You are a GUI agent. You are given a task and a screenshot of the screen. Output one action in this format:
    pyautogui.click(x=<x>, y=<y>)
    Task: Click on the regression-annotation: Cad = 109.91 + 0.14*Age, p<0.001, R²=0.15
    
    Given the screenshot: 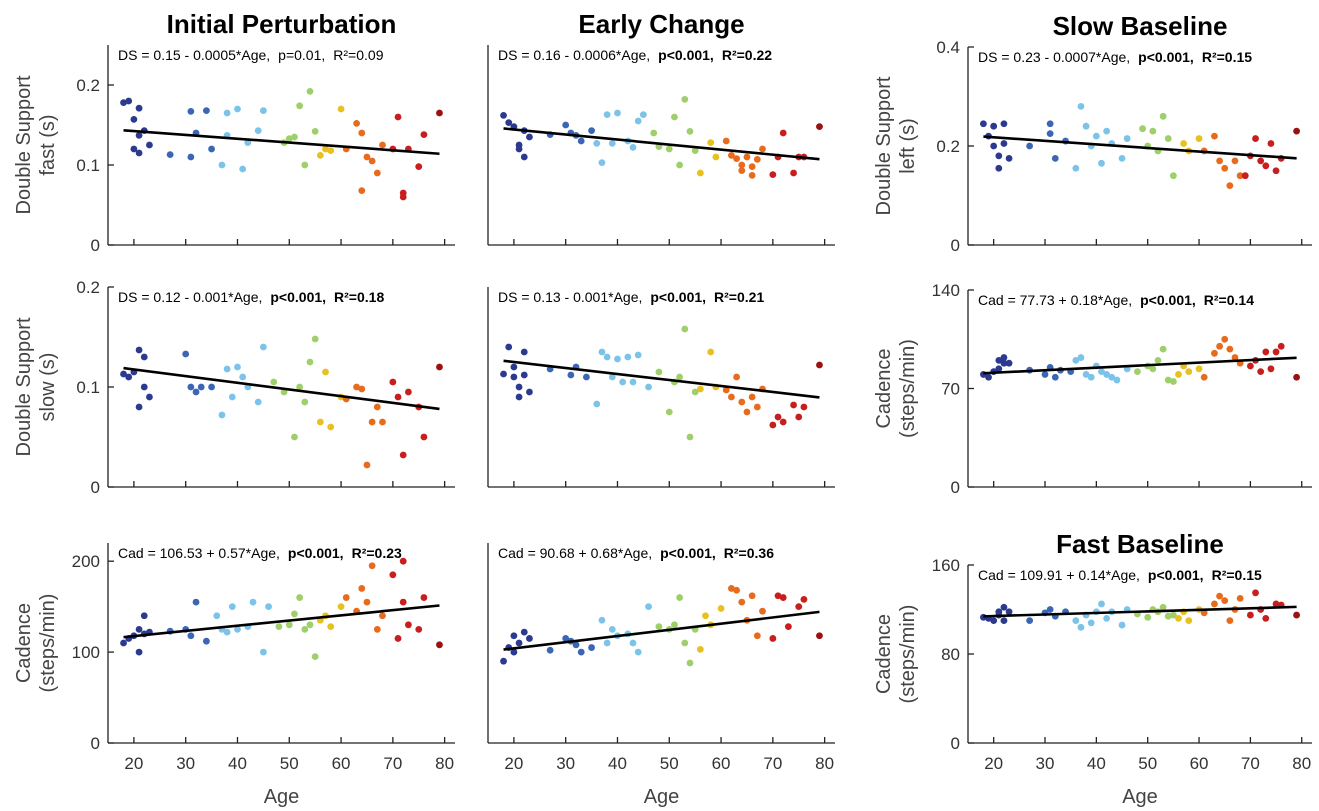 What is the action you would take?
    pyautogui.click(x=1120, y=575)
    